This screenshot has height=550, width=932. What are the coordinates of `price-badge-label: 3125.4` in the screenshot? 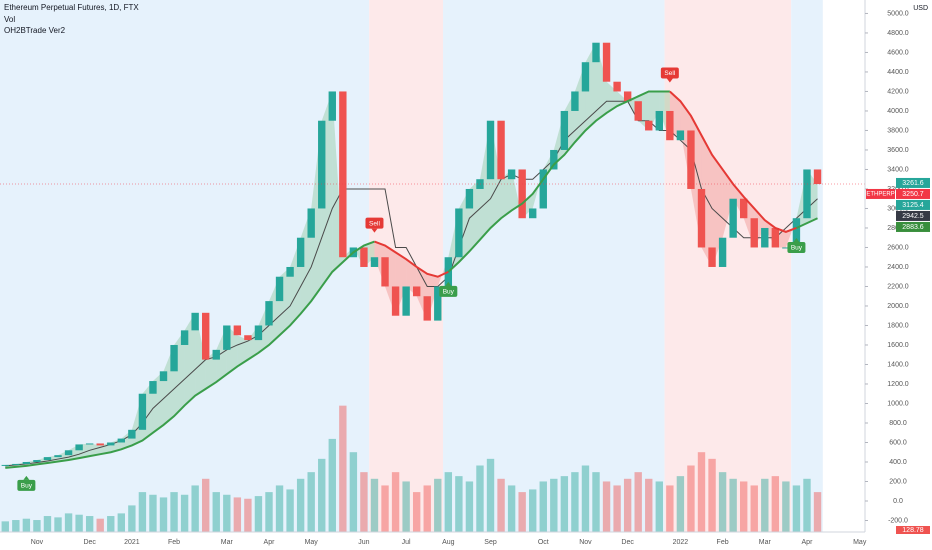 It's located at (913, 205).